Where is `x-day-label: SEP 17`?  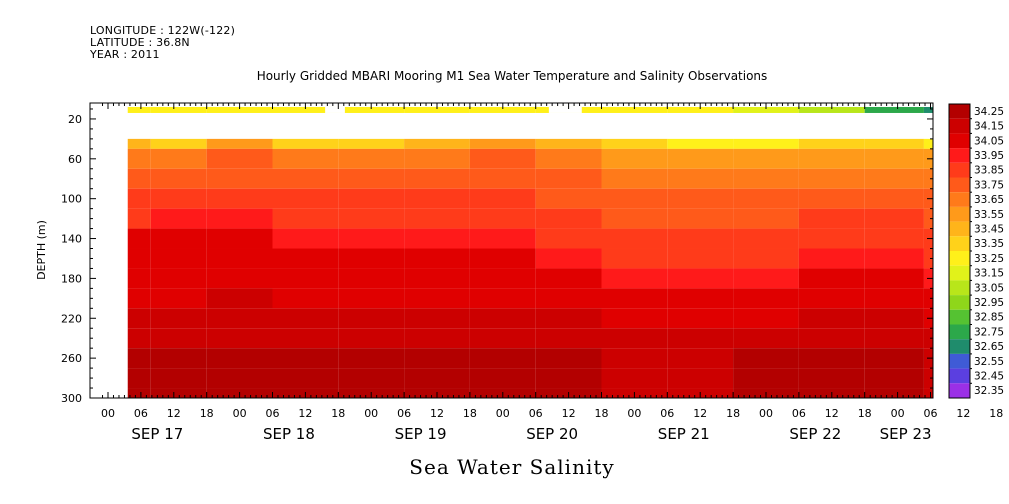 x-day-label: SEP 17 is located at coordinates (157, 434).